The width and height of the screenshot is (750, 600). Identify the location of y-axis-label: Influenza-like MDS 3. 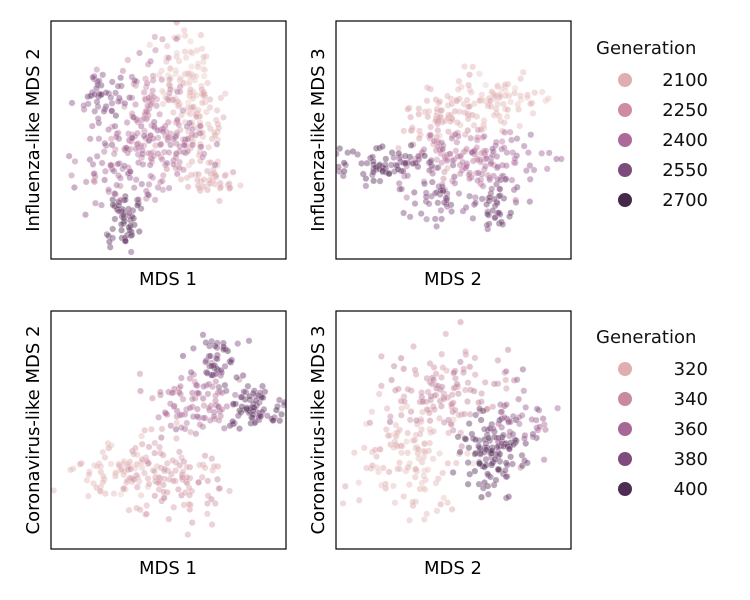
(318, 140).